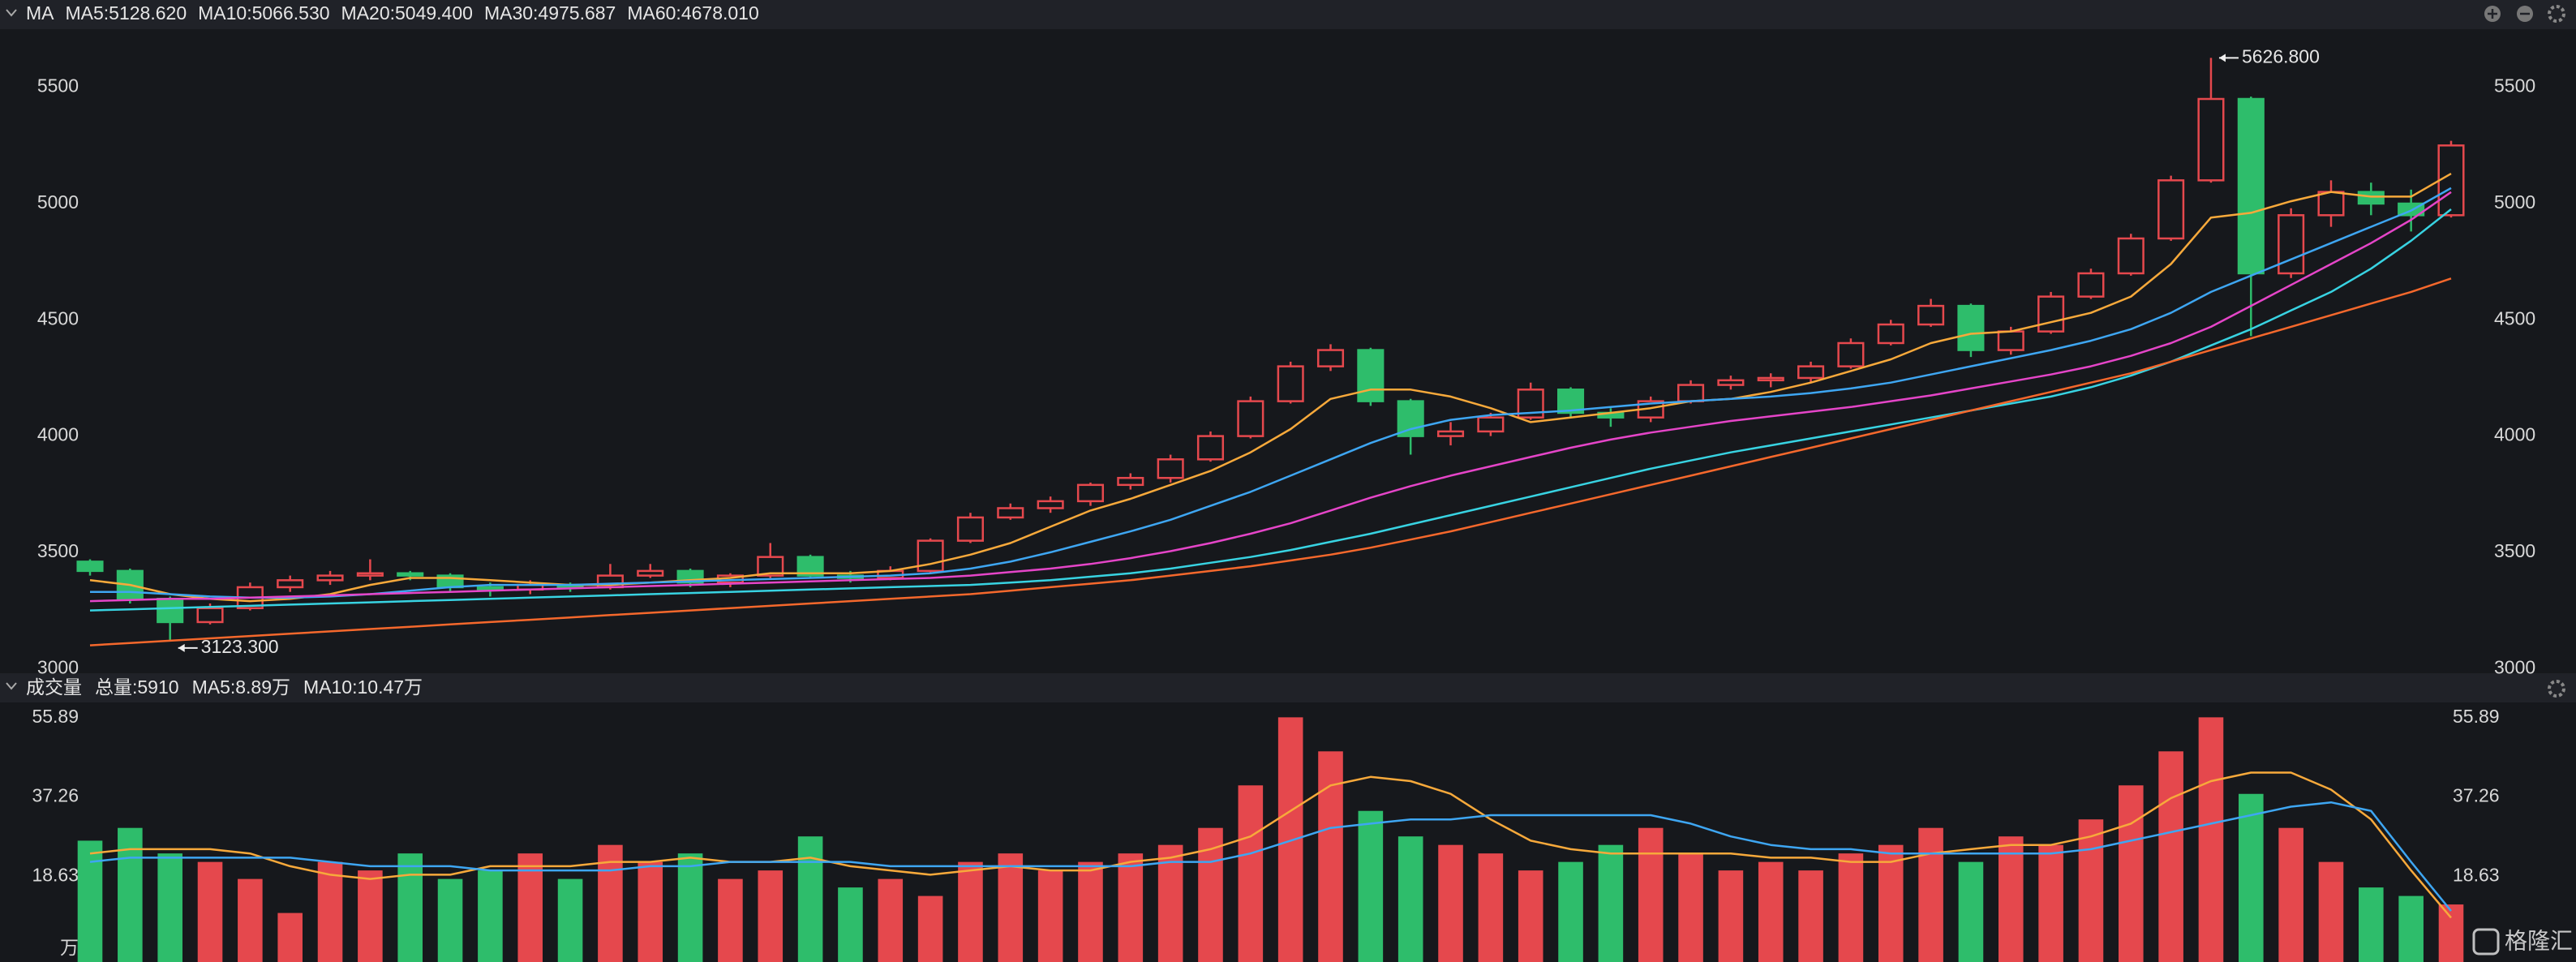  Describe the element at coordinates (55, 874) in the screenshot. I see `y-tick-label: 18.63` at that location.